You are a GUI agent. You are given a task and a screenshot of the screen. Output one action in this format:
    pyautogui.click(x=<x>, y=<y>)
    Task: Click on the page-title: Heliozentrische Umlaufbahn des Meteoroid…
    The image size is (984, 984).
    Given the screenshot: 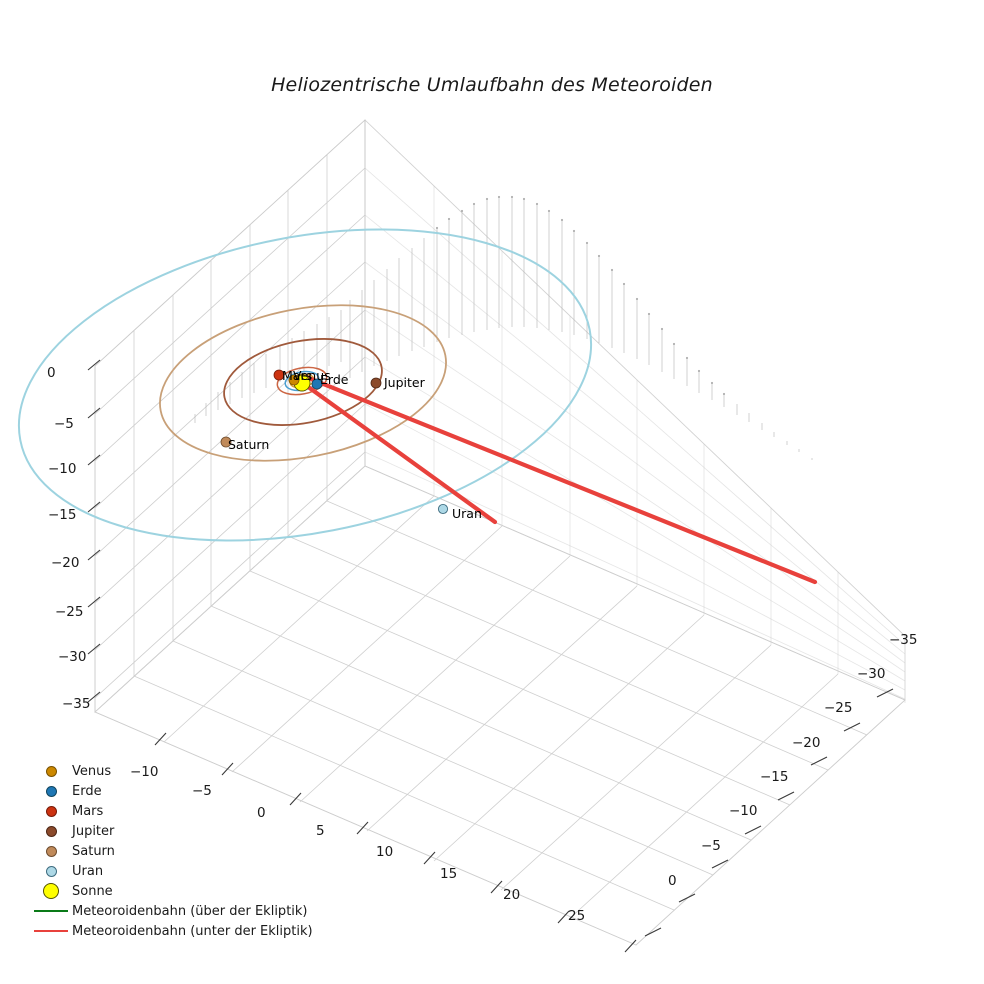 What is the action you would take?
    pyautogui.click(x=492, y=85)
    